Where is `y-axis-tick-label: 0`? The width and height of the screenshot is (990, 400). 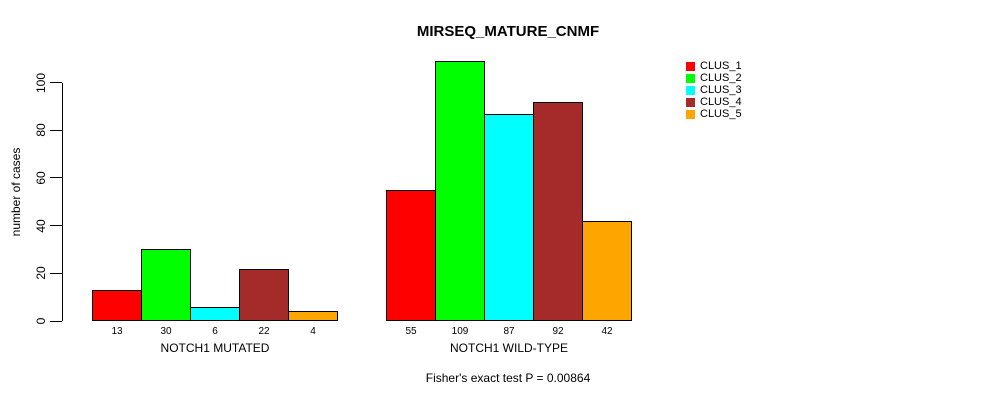 y-axis-tick-label: 0 is located at coordinates (41, 321).